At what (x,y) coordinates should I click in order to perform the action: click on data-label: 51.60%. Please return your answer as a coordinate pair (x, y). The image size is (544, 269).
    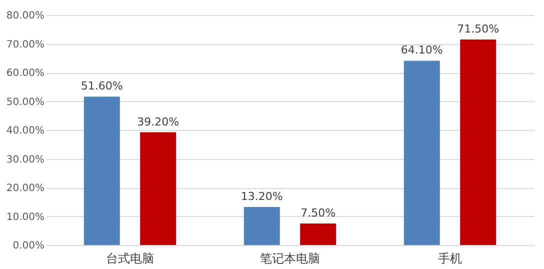
    Looking at the image, I should click on (101, 86).